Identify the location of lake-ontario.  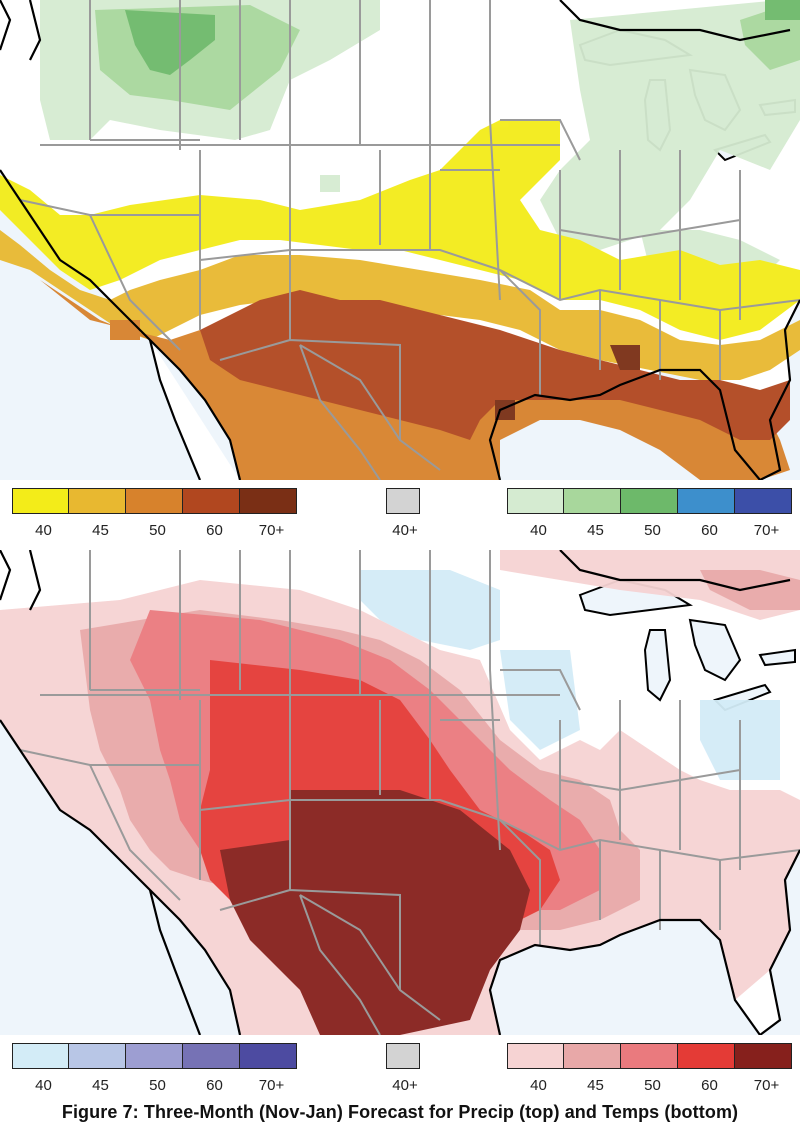
(777, 657).